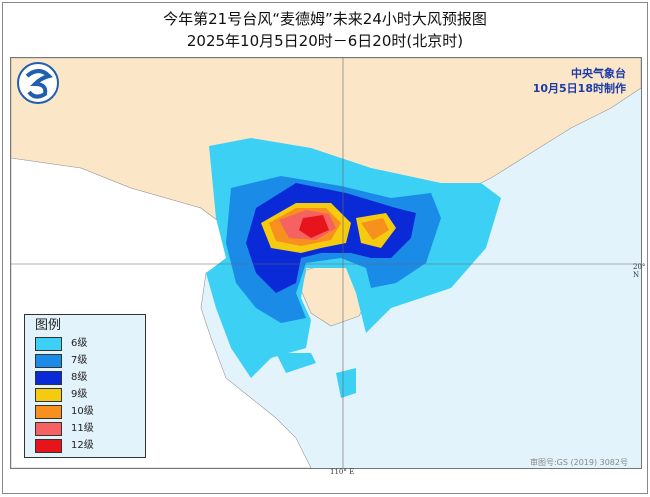 The image size is (650, 497). I want to click on approval-number: 审图号:GS (2019) 3082号, so click(578, 462).